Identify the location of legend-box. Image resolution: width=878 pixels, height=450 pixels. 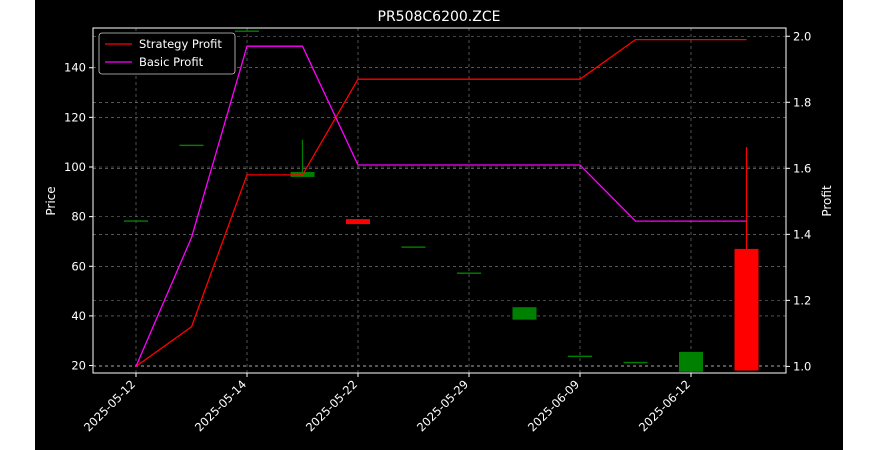
(167, 53).